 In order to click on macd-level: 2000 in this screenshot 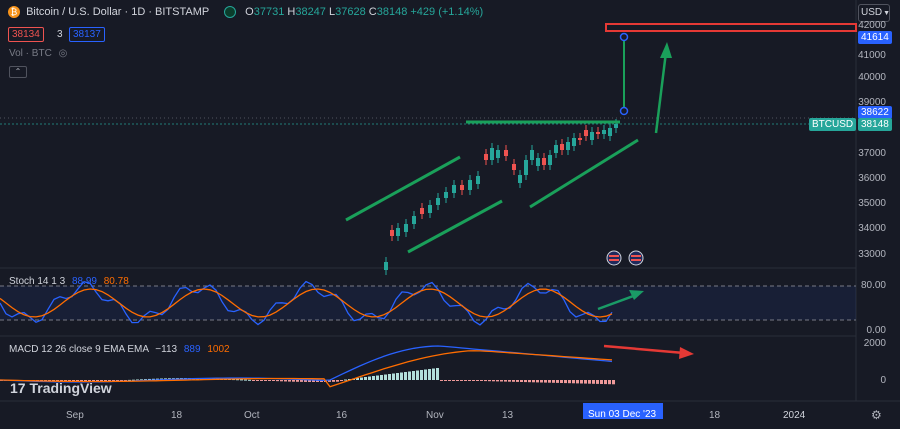, I will do `click(874, 343)`.